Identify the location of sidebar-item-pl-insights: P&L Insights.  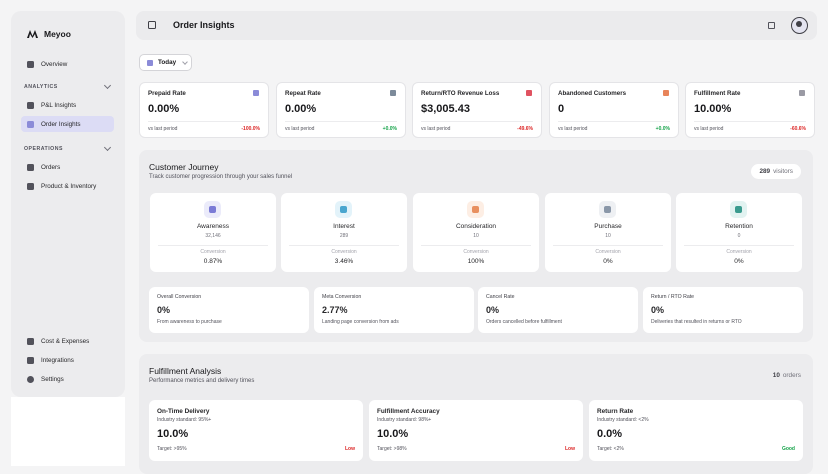
(67, 105).